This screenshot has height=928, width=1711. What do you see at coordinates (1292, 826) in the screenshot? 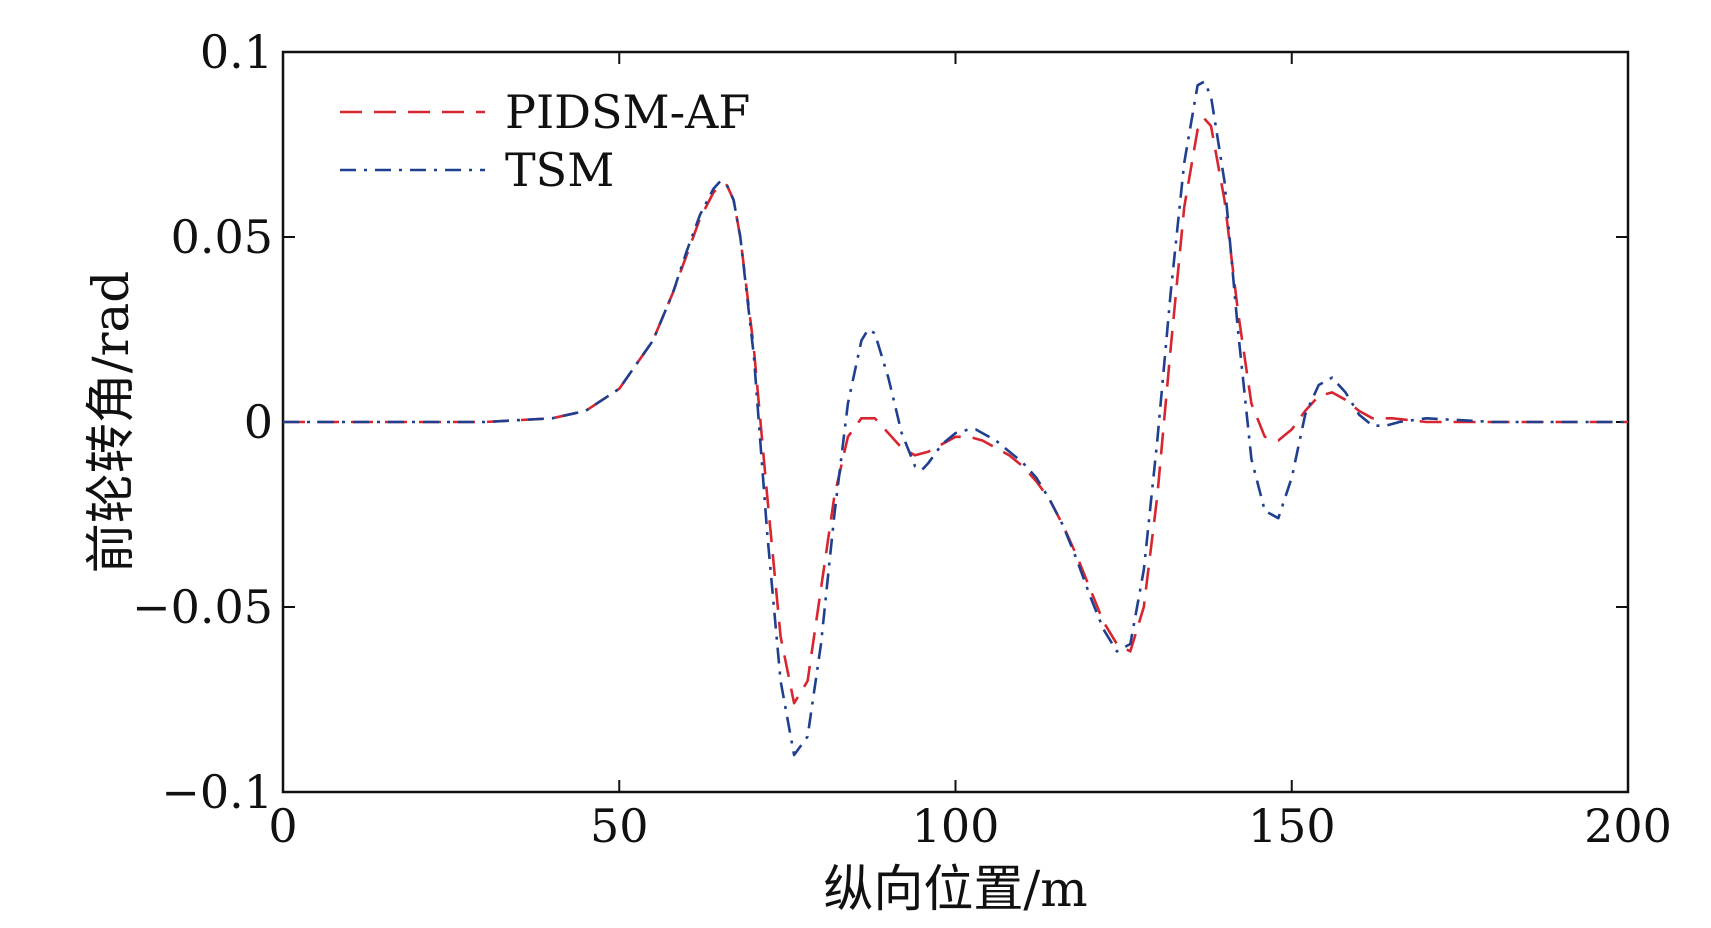
I see `x-tick-label: 150` at bounding box center [1292, 826].